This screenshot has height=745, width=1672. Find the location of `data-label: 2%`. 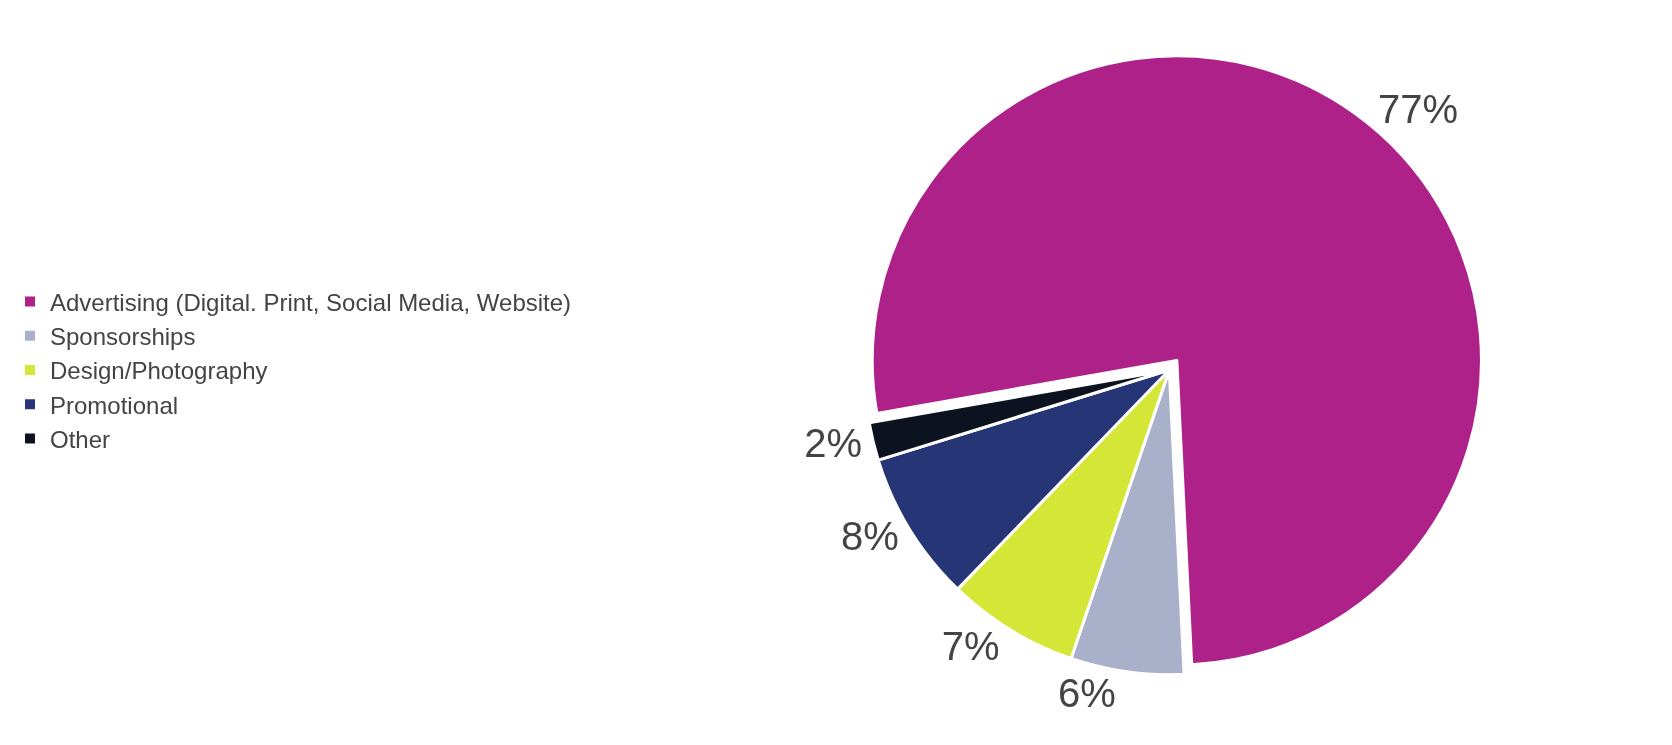

data-label: 2% is located at coordinates (833, 442).